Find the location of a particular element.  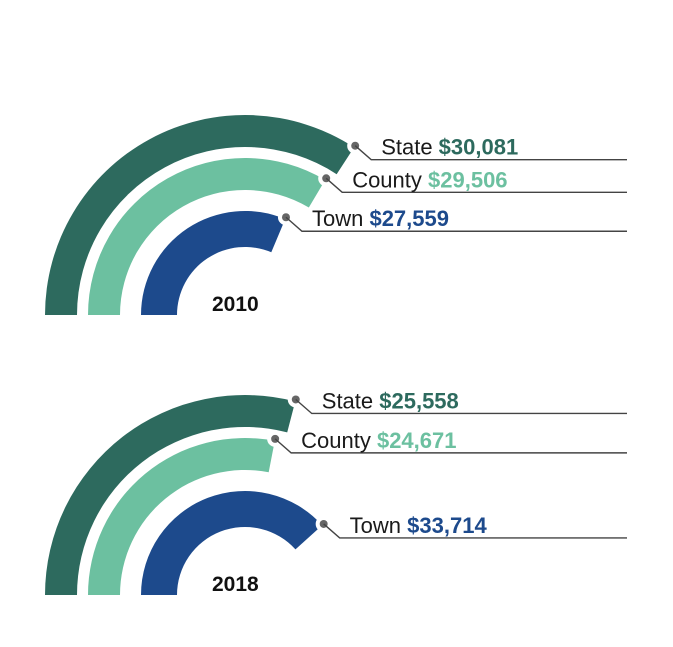

arc-town-2018 is located at coordinates (232, 542).